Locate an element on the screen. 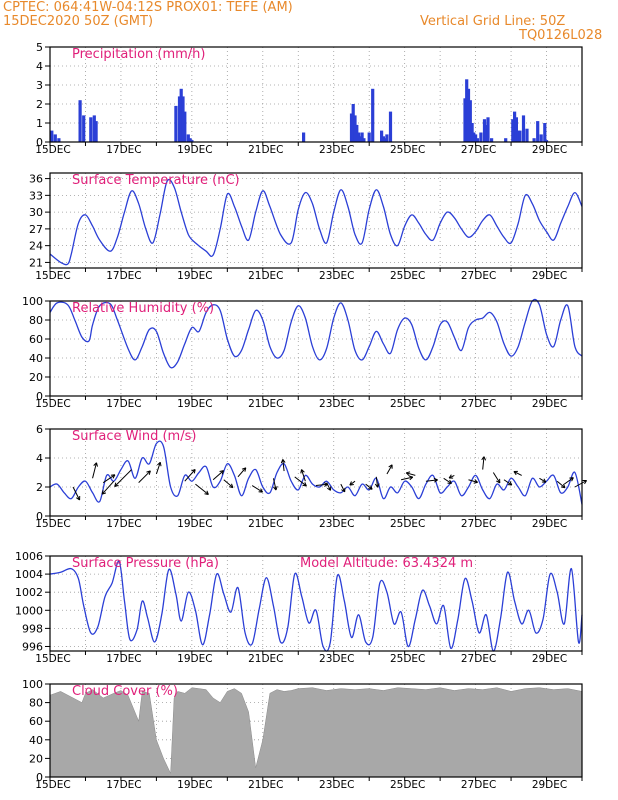 This screenshot has height=800, width=618. x-tick-label: 23DEC is located at coordinates (336, 276).